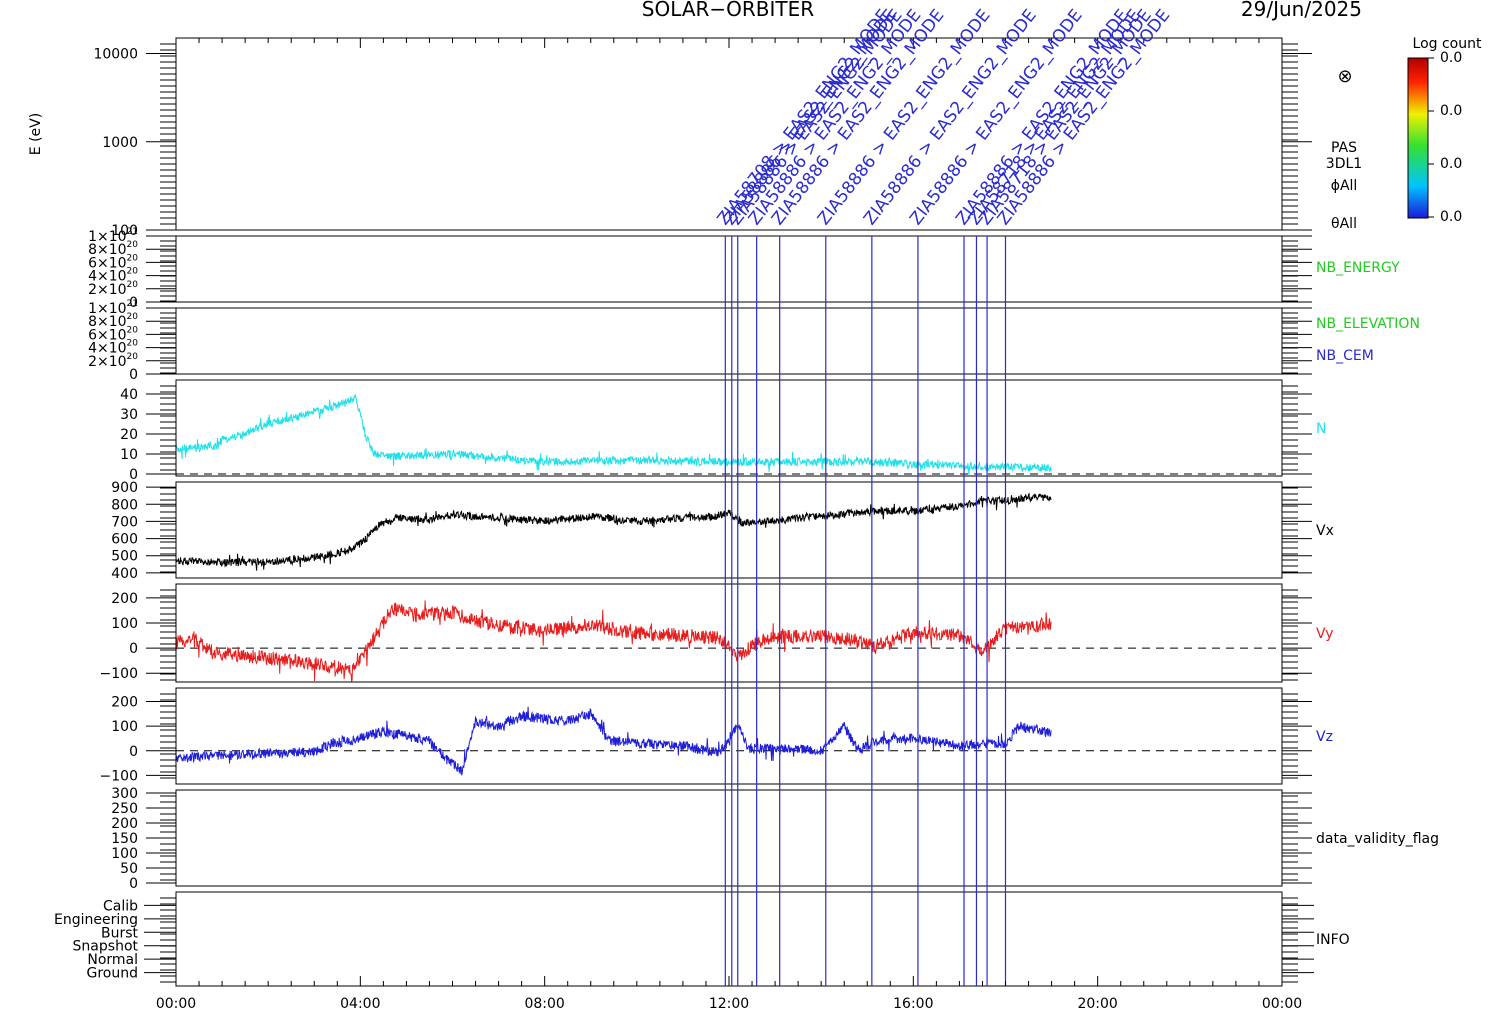 Image resolution: width=1512 pixels, height=1020 pixels. Describe the element at coordinates (1282, 1004) in the screenshot. I see `x-tick-label: 00:00` at that location.